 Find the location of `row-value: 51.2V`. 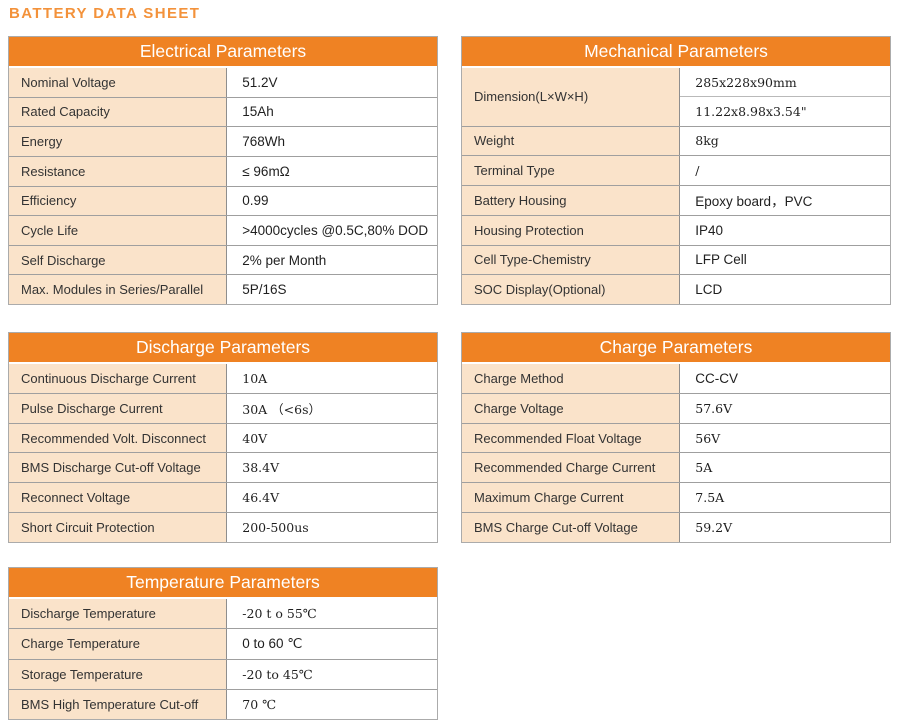

row-value: 51.2V is located at coordinates (260, 82).